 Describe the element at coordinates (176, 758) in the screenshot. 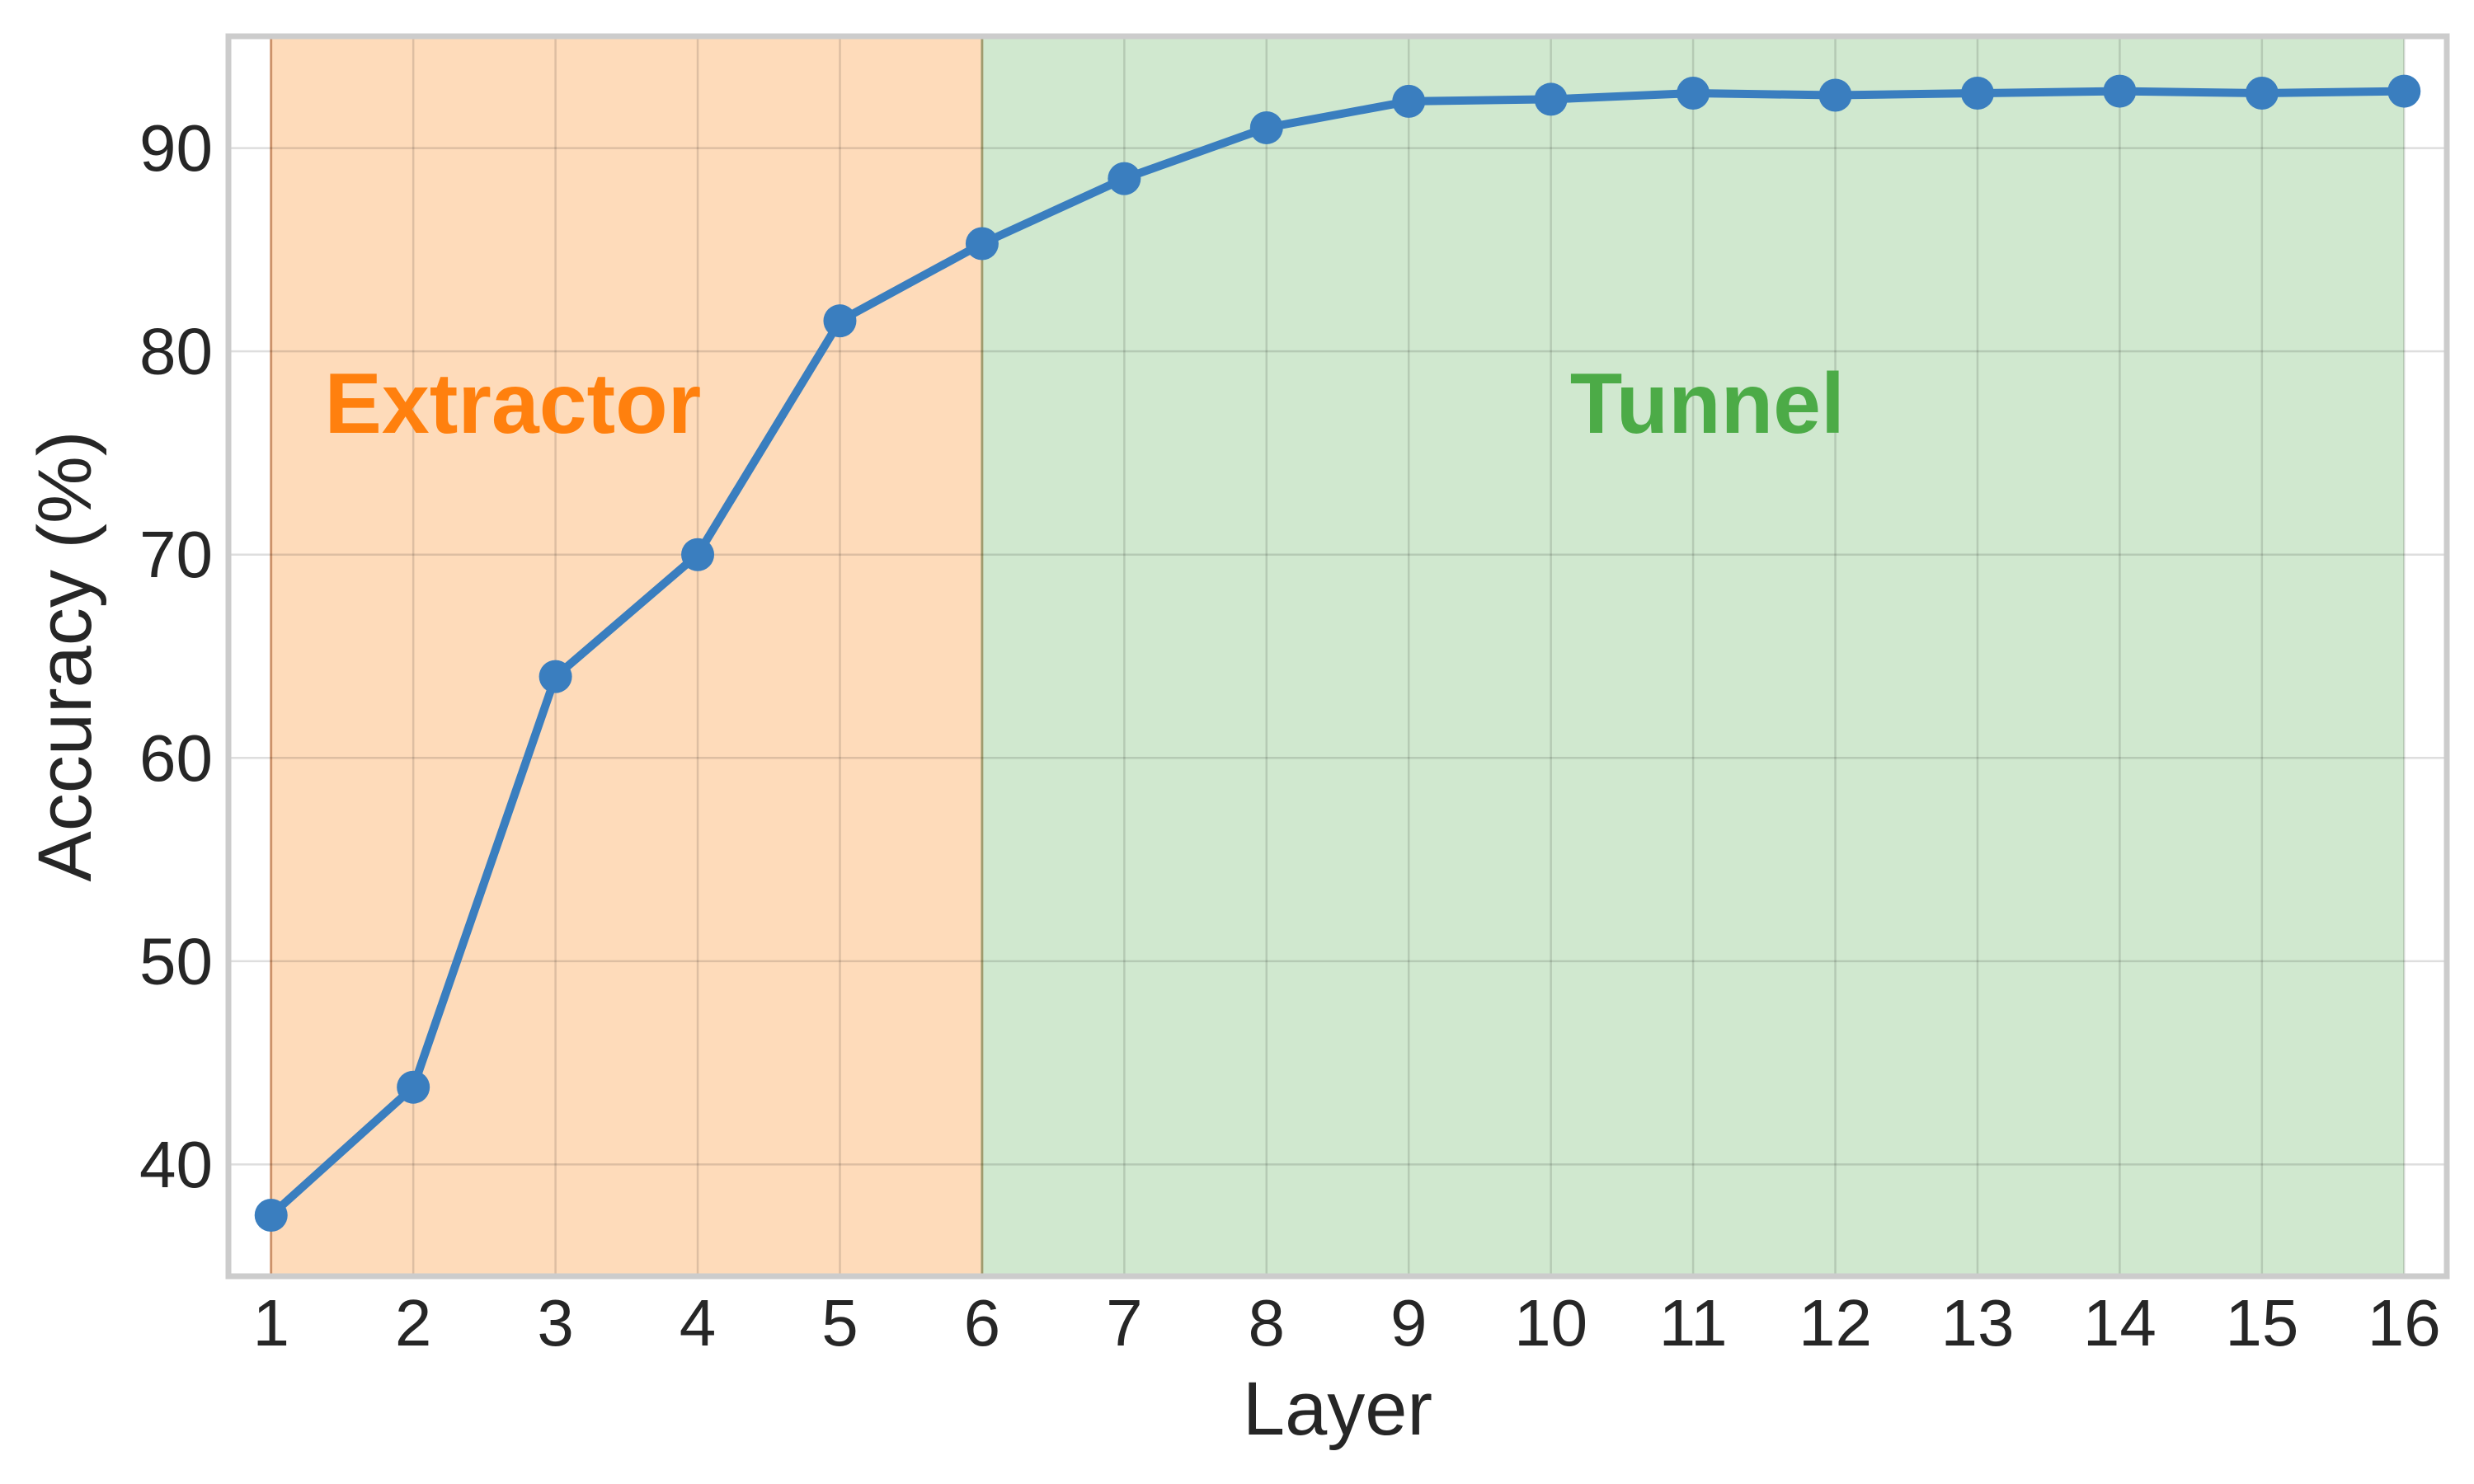

I see `y-tick-label: 60` at that location.